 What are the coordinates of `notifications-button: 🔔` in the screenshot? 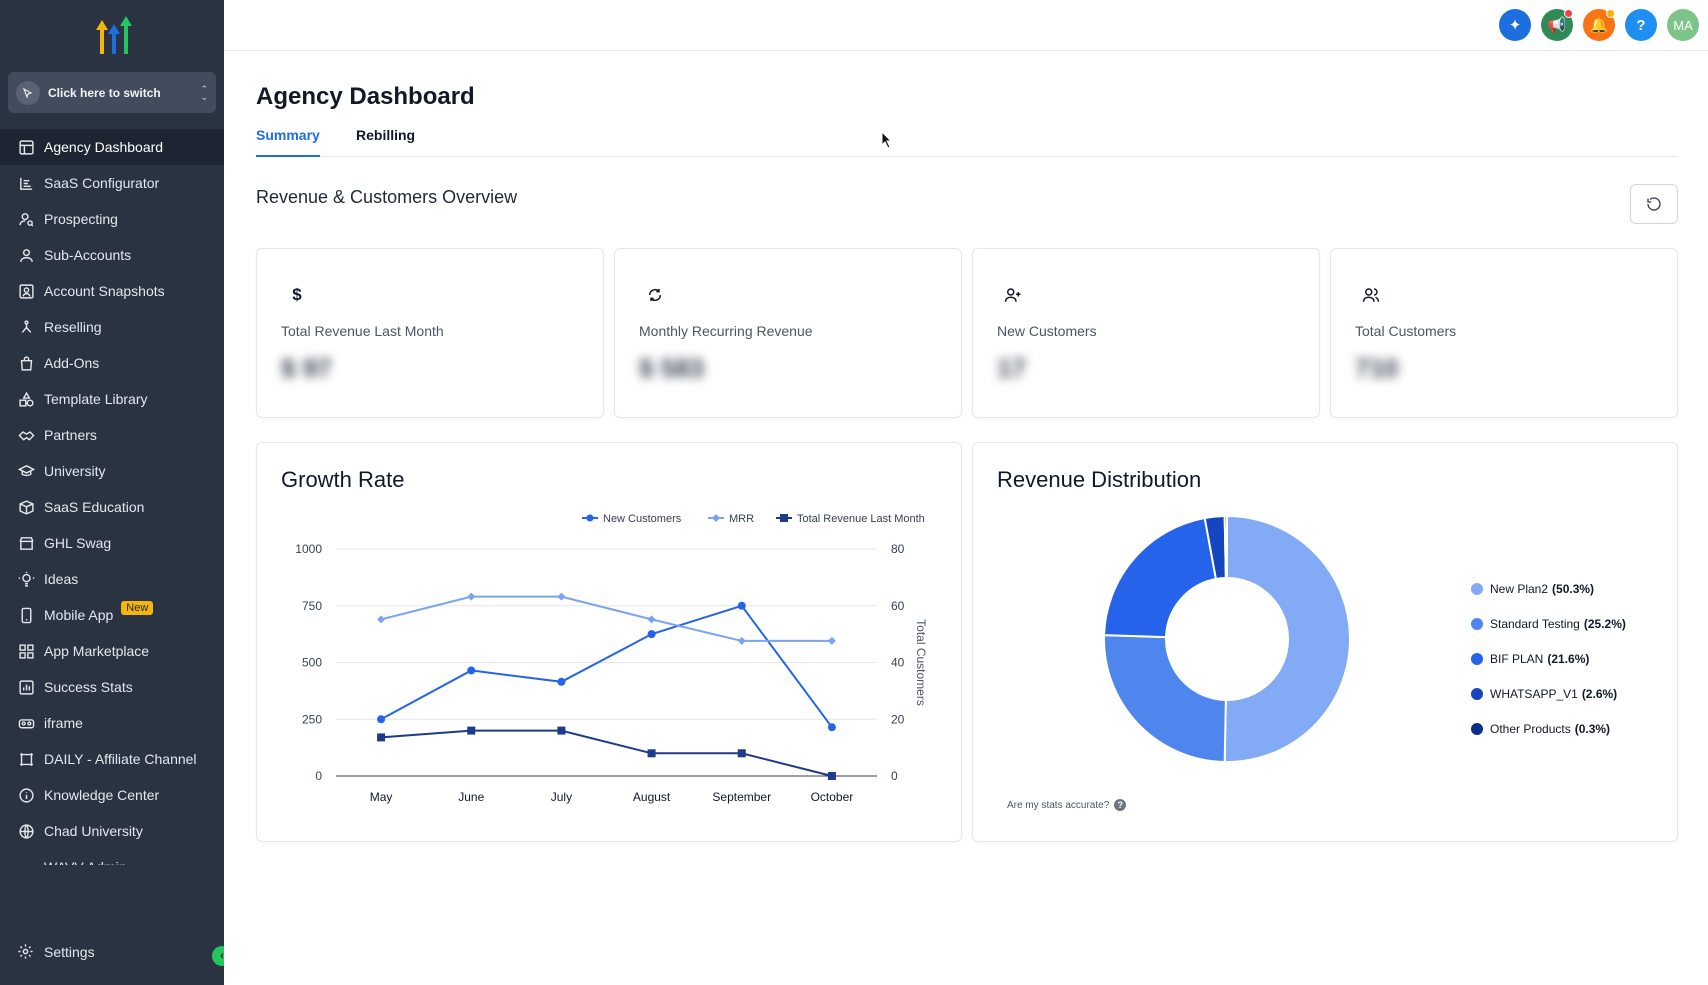 It's located at (1599, 25).